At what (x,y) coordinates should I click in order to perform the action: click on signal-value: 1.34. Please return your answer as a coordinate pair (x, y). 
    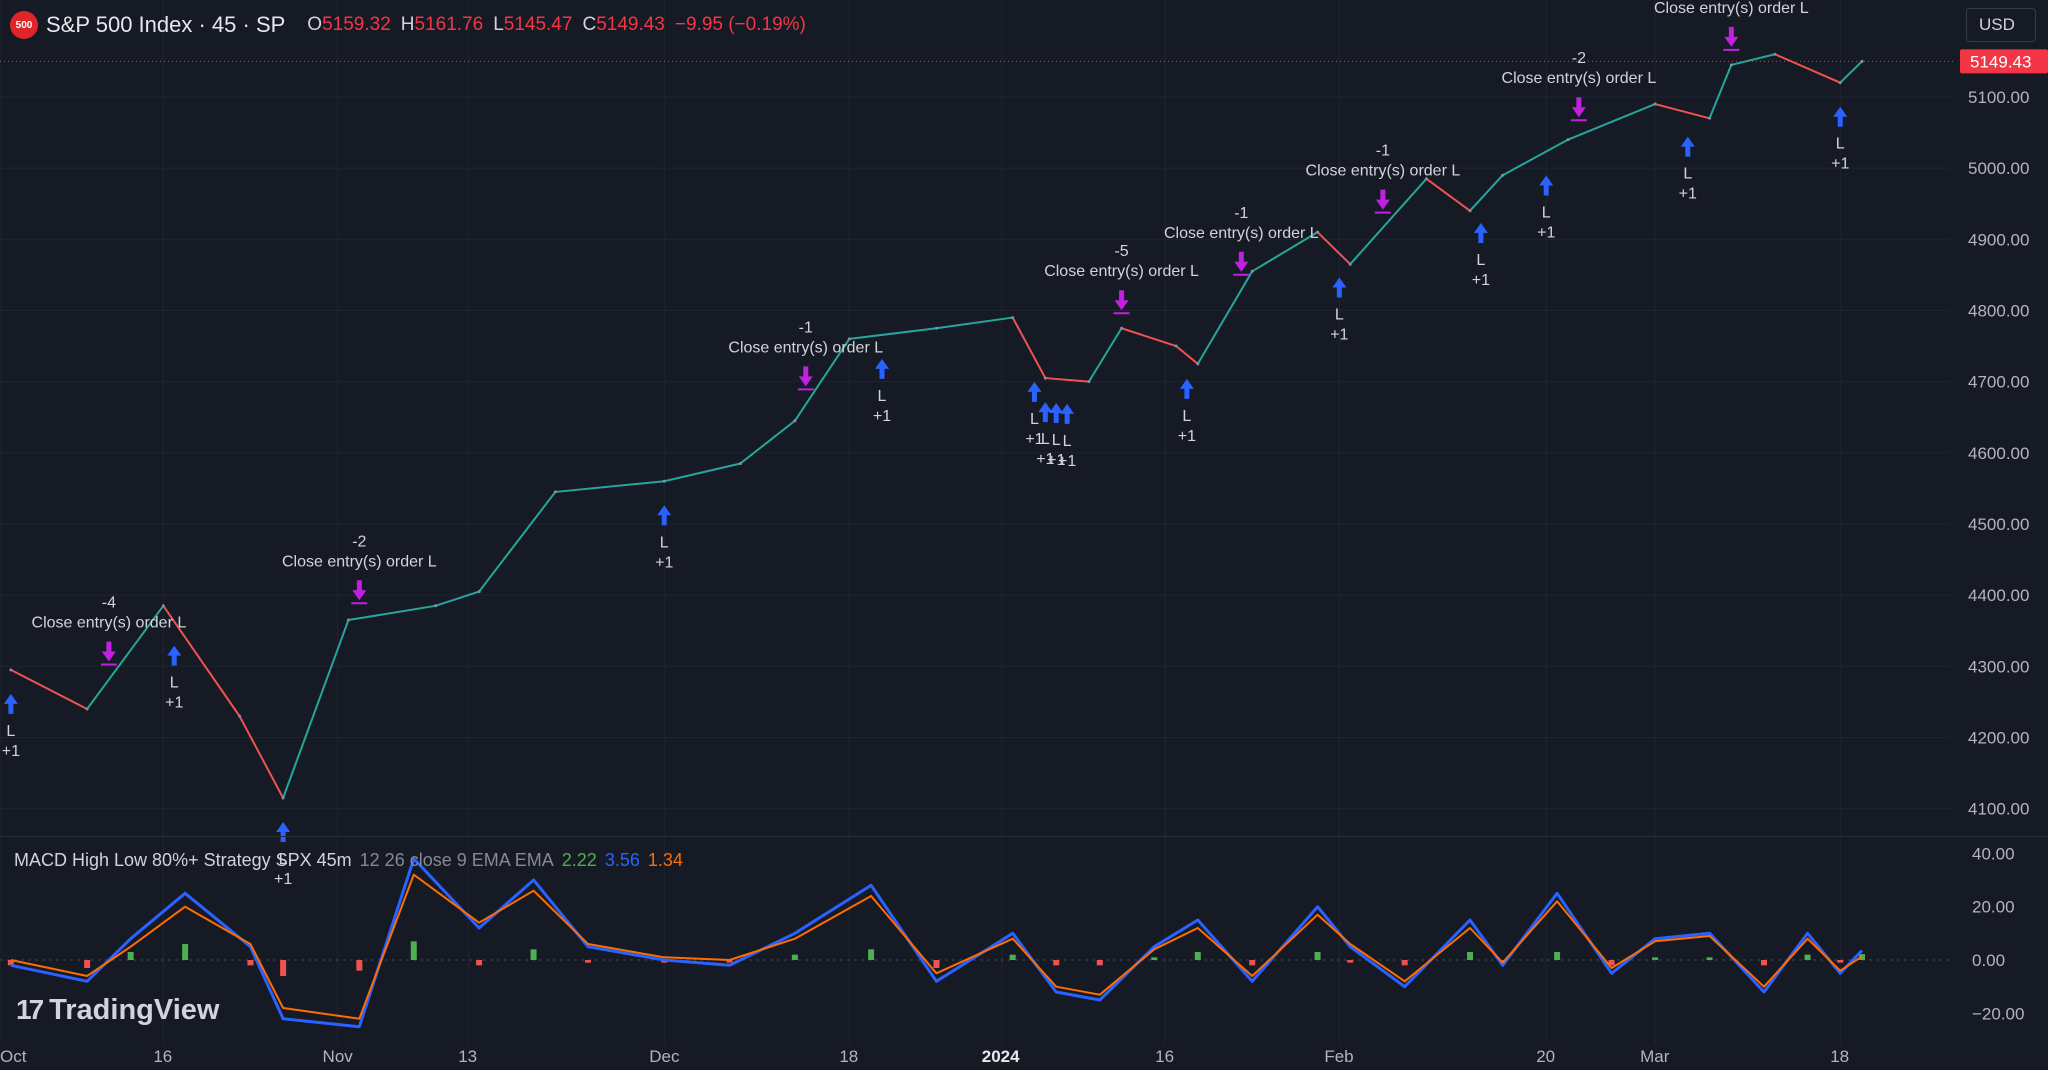
    Looking at the image, I should click on (665, 860).